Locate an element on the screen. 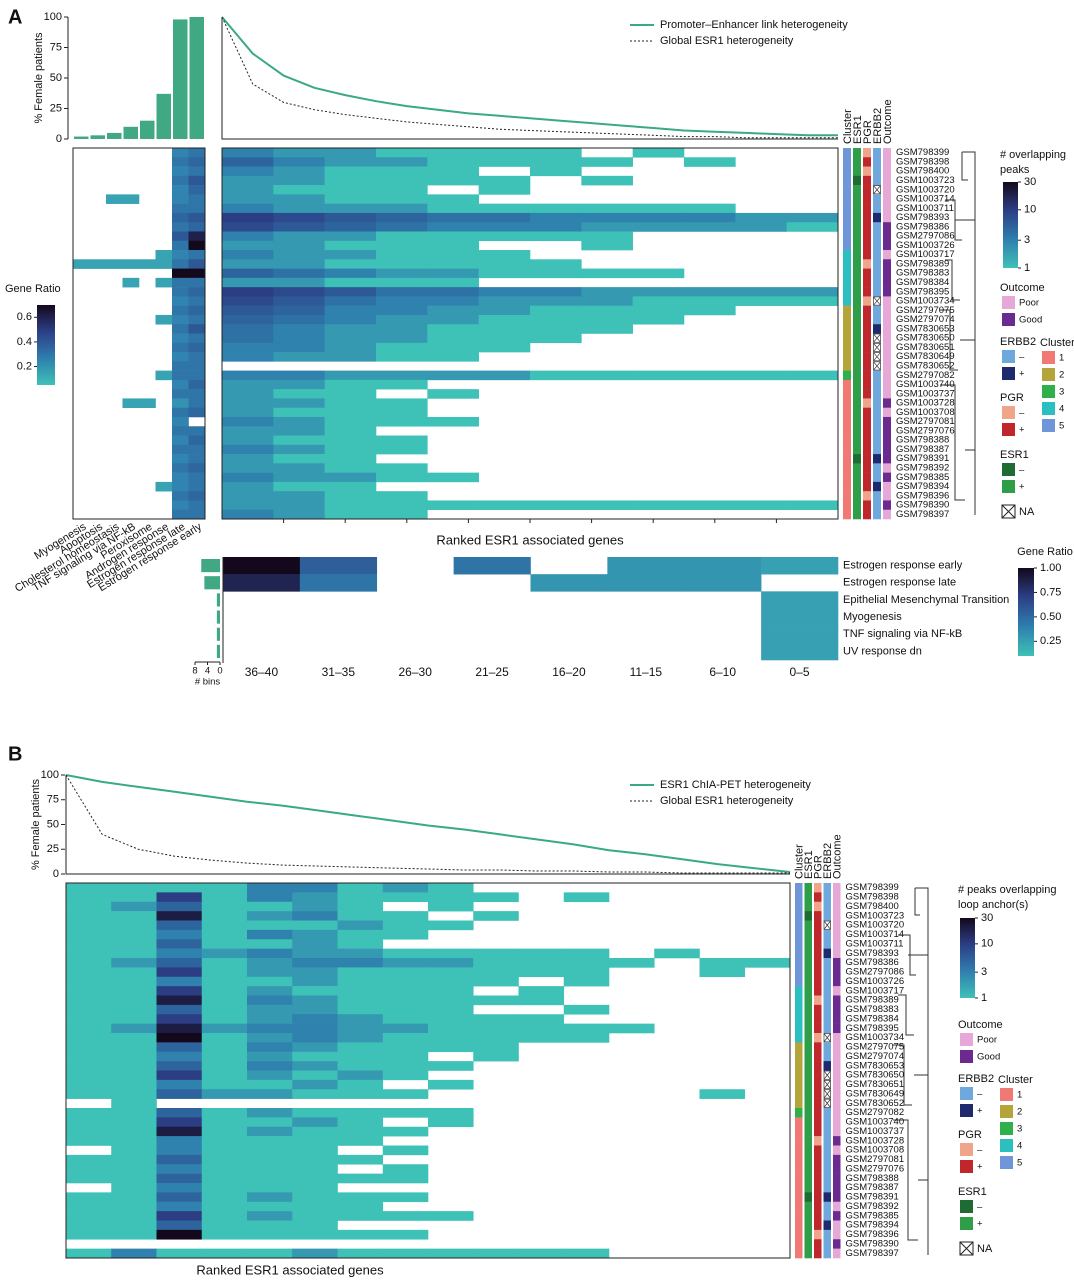 The height and width of the screenshot is (1280, 1074). na-cross is located at coordinates (827, 1084).